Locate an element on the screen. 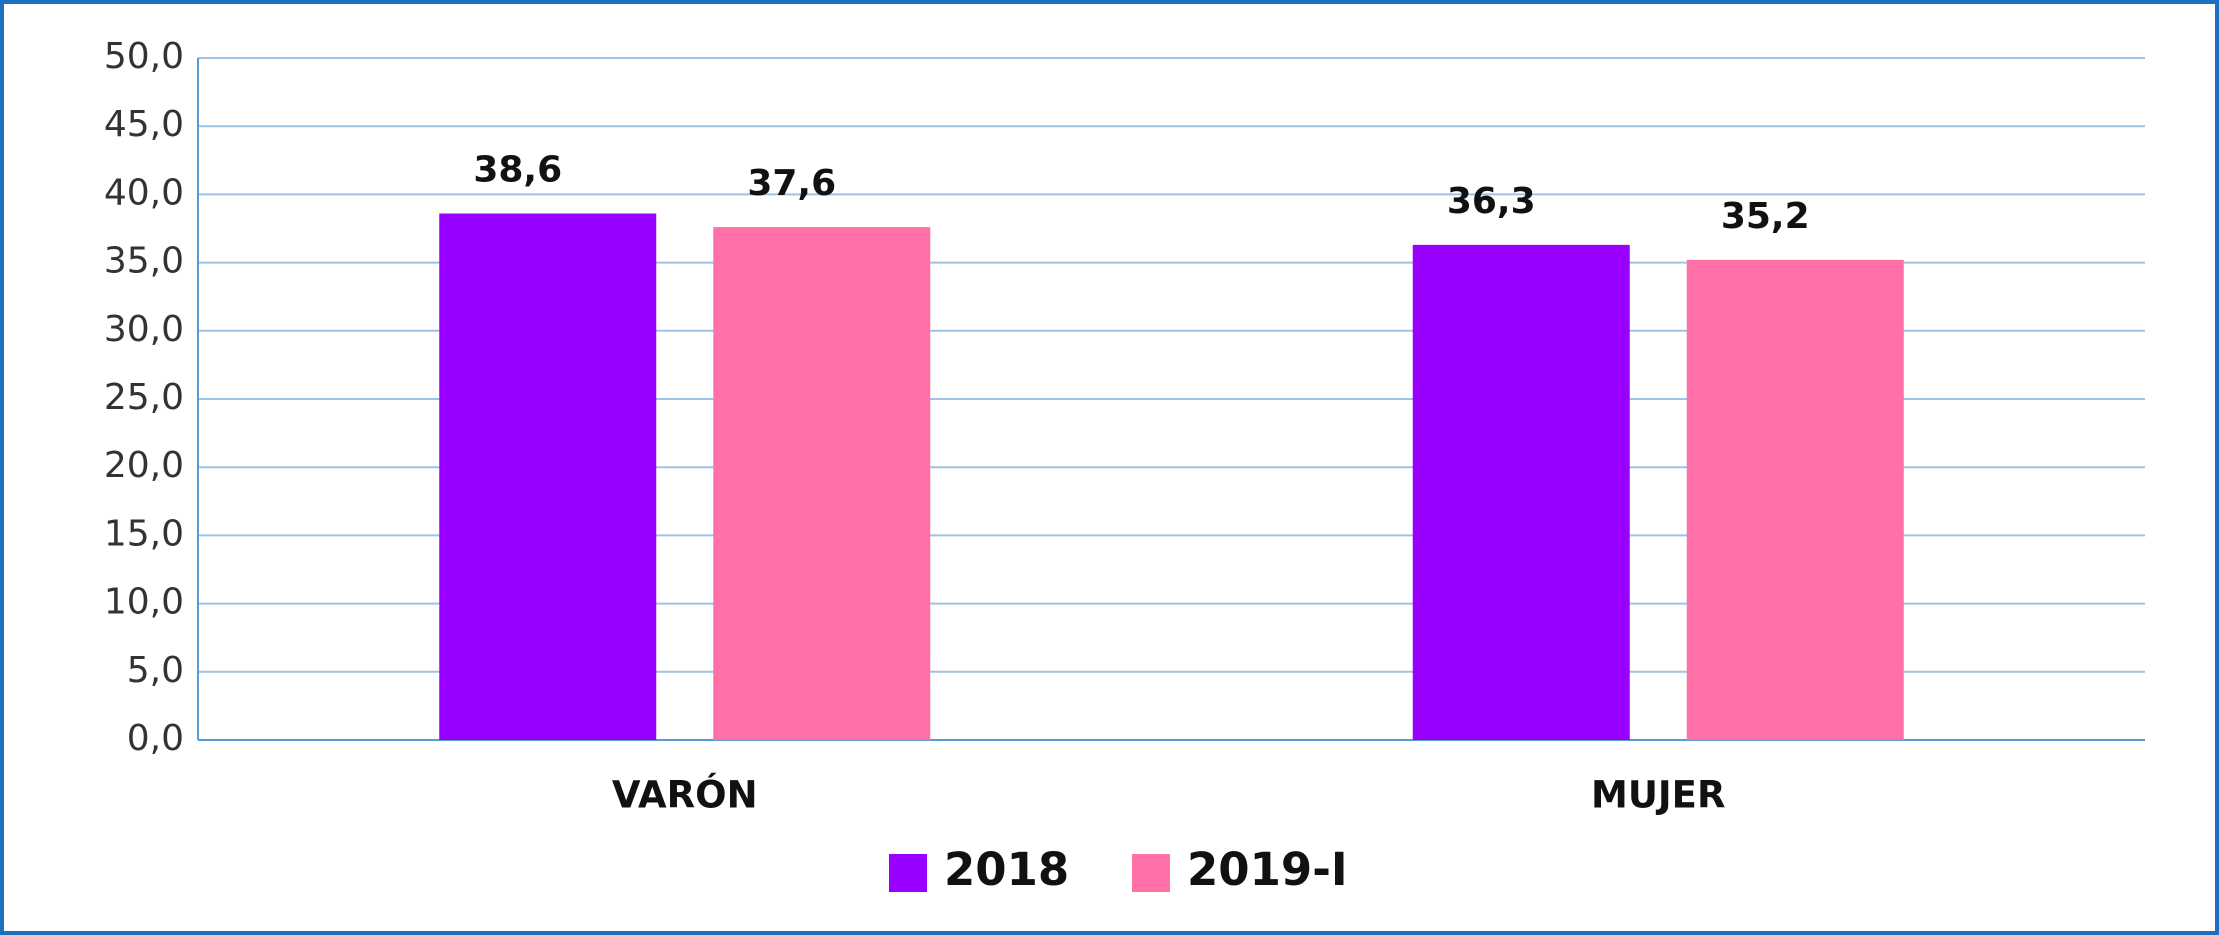 The height and width of the screenshot is (935, 2219). y-tick-label: 0,0 is located at coordinates (155, 738).